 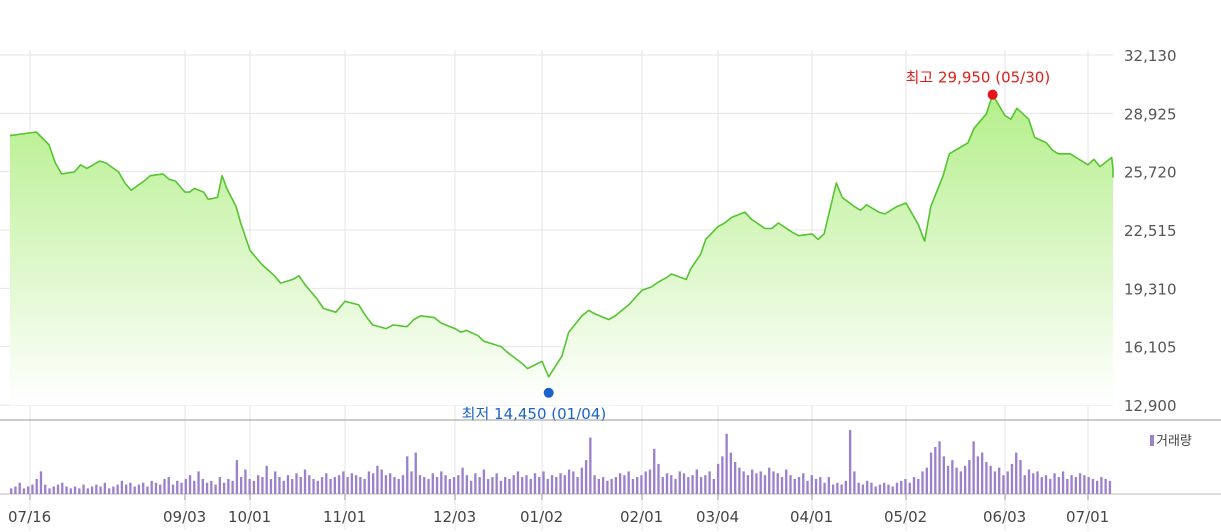 I want to click on price-tick-label: 12,900, so click(x=1150, y=406).